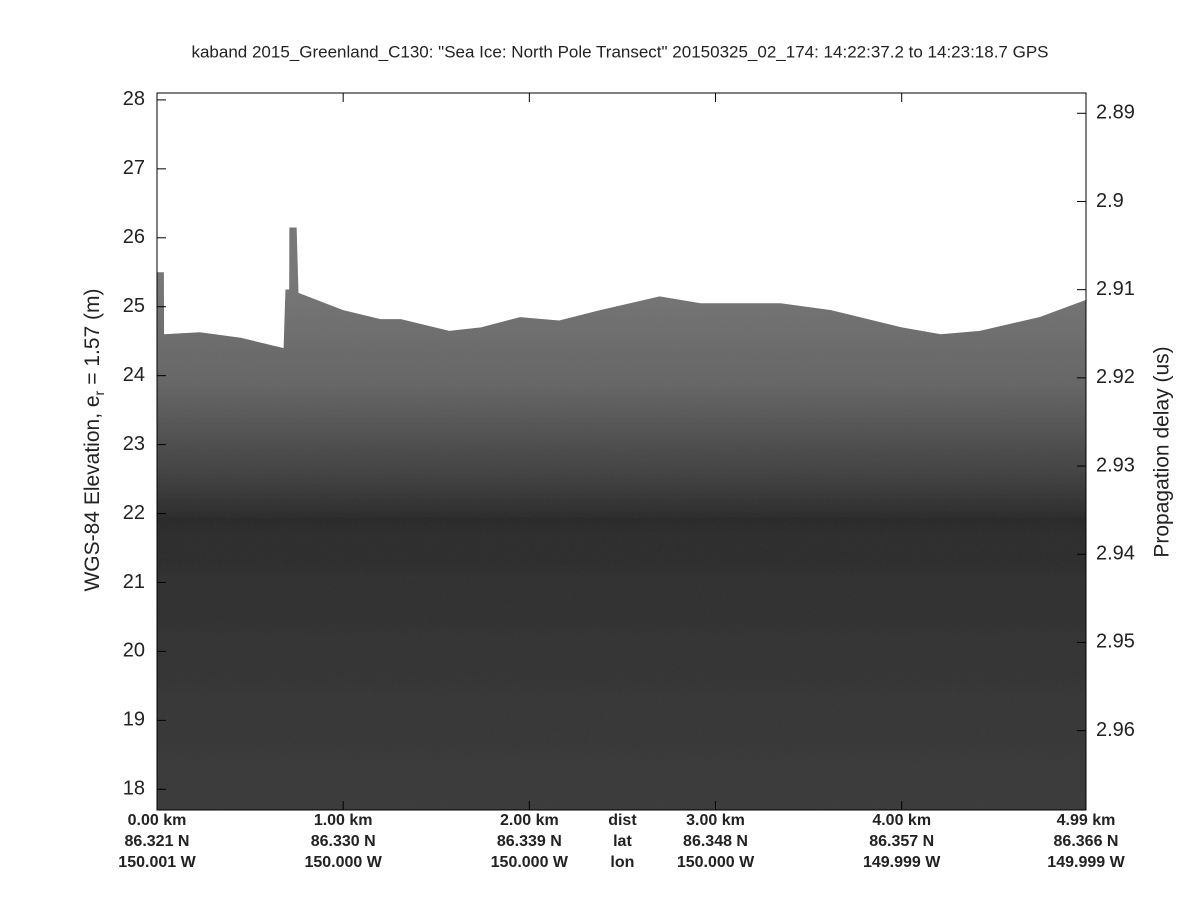  I want to click on row-name: dist, so click(622, 820).